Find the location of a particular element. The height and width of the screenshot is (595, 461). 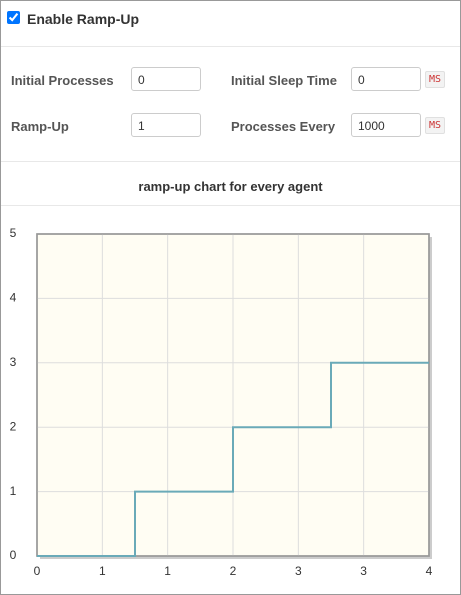

text-input: 1000 is located at coordinates (386, 125).